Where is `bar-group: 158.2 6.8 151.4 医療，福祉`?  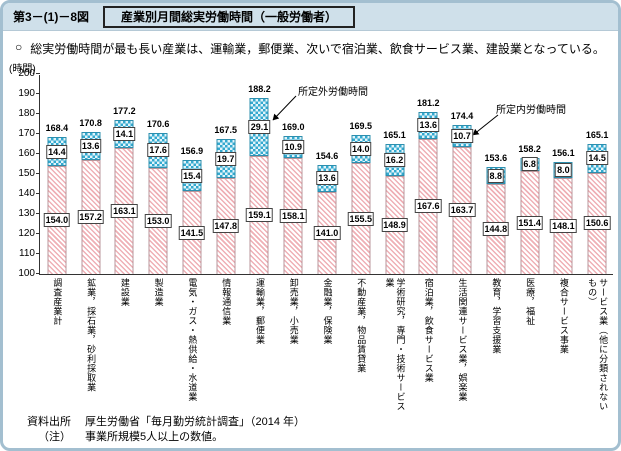
bar-group: 158.2 6.8 151.4 医療，福祉 is located at coordinates (530, 200).